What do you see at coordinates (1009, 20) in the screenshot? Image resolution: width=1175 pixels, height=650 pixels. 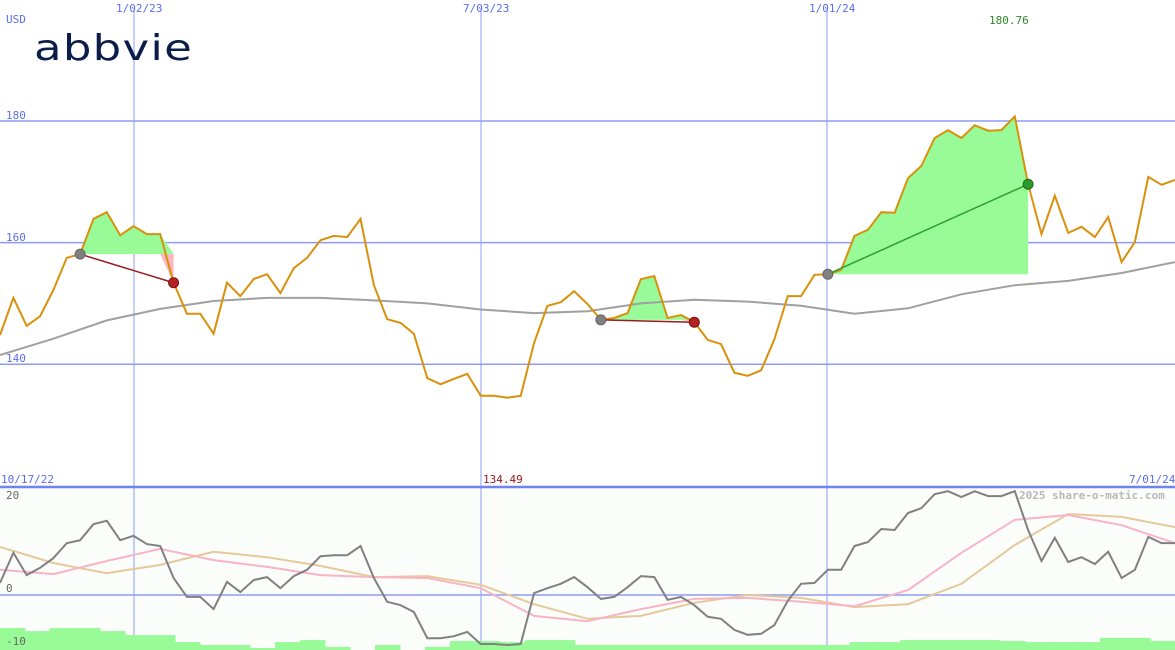 I see `max-price-label: 180.76` at bounding box center [1009, 20].